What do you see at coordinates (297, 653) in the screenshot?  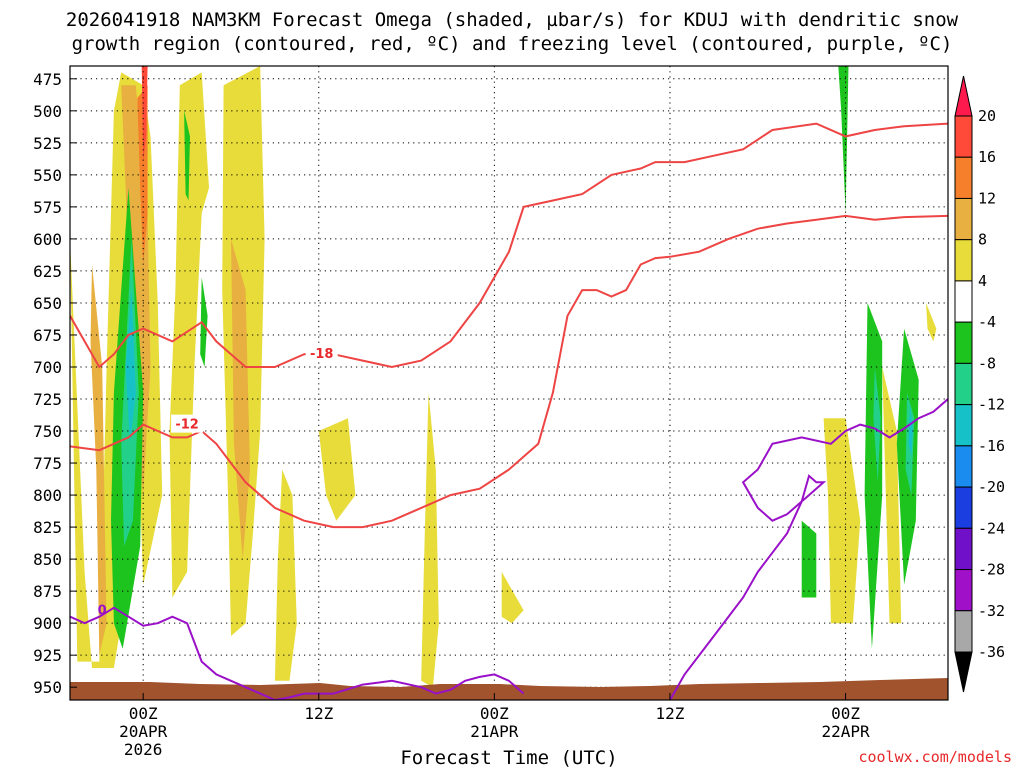 I see `freezing-level-contour` at bounding box center [297, 653].